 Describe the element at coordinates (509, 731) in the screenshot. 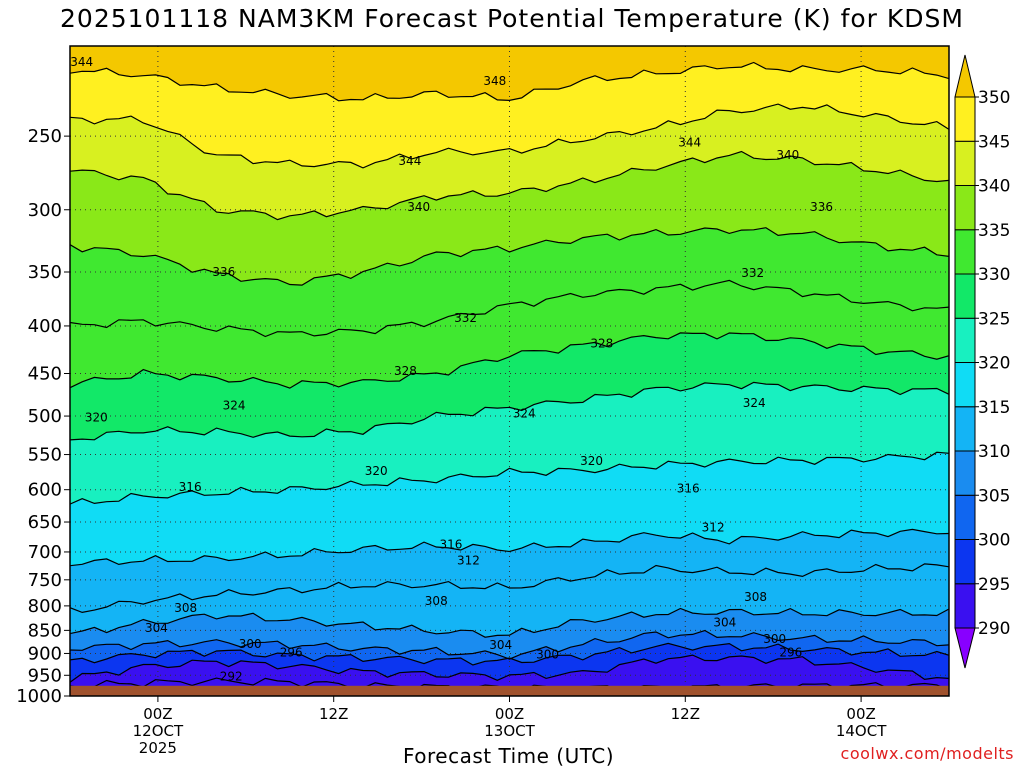

I see `x-tick-label: 13OCT` at that location.